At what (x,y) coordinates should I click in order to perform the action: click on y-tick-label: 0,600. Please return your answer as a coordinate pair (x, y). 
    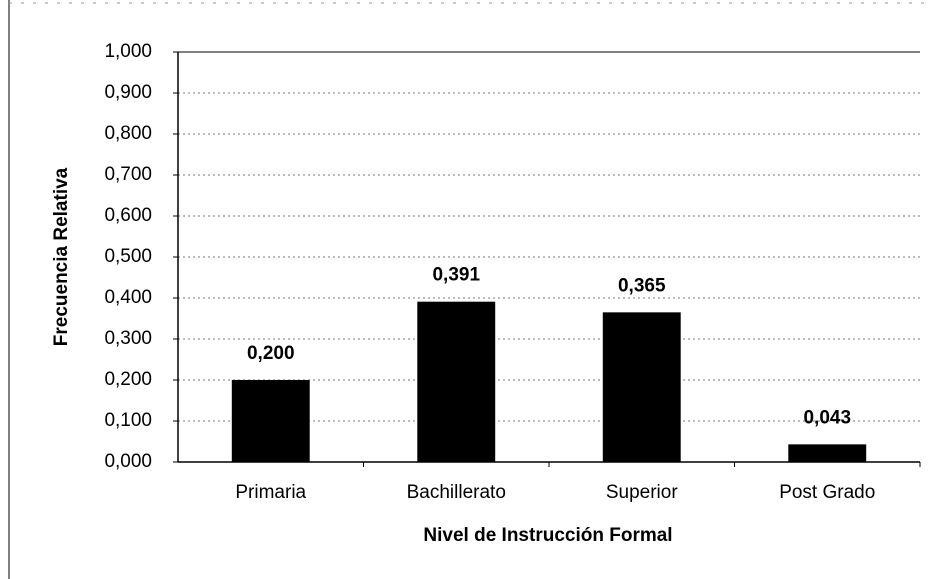
    Looking at the image, I should click on (128, 215).